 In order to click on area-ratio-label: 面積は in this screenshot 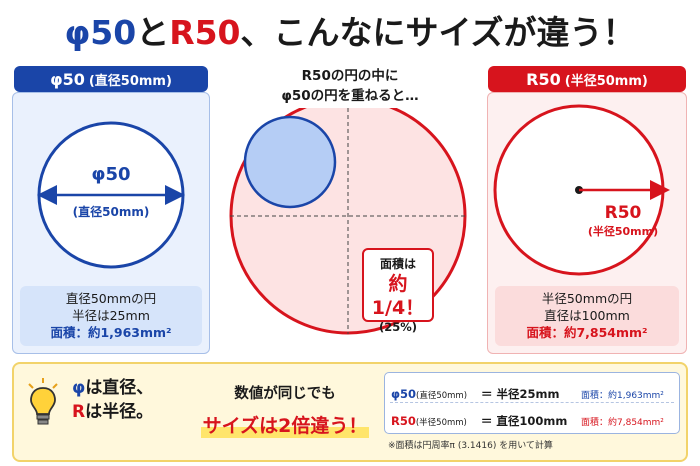, I will do `click(397, 264)`.